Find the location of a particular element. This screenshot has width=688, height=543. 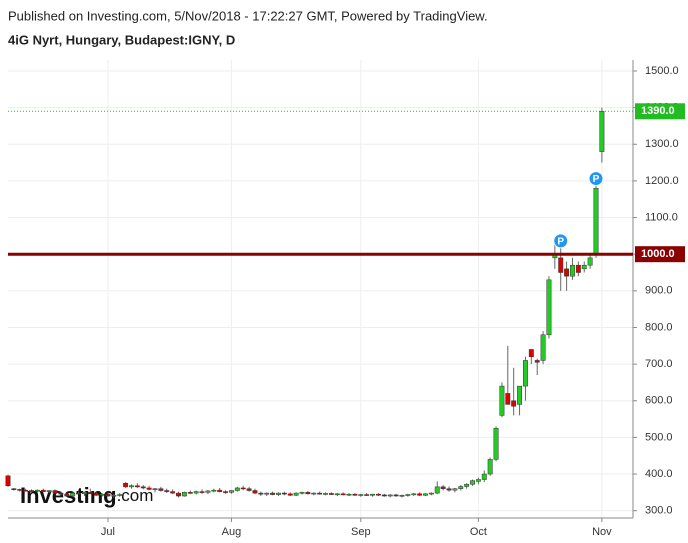

y-tick-label: 800.0 is located at coordinates (659, 327).